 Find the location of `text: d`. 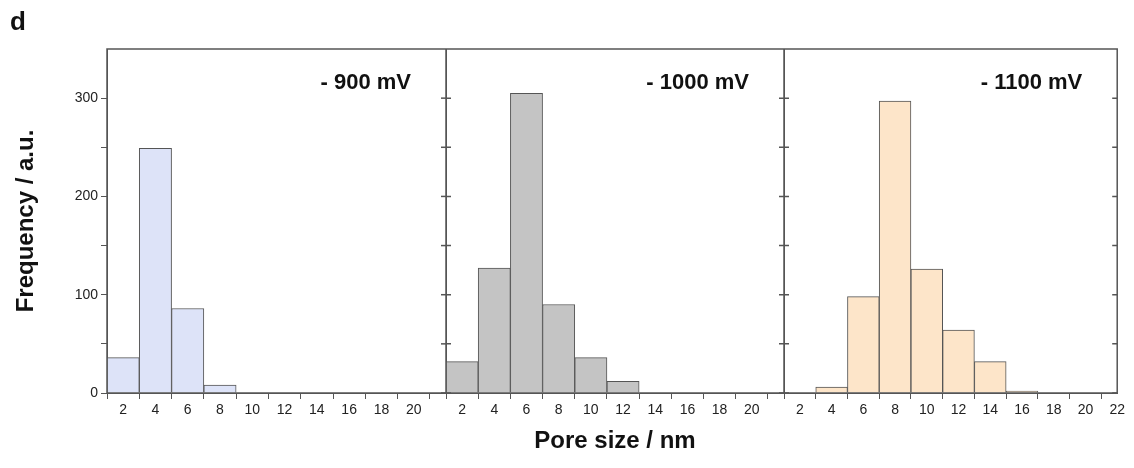

text: d is located at coordinates (18, 21).